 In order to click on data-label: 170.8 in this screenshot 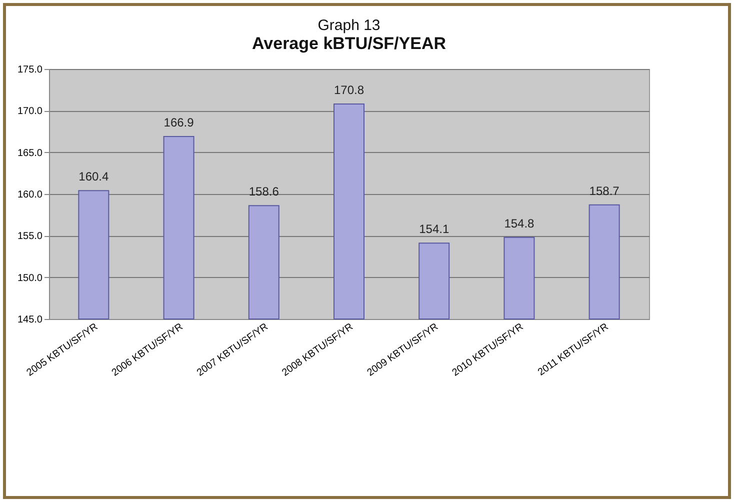, I will do `click(349, 90)`.